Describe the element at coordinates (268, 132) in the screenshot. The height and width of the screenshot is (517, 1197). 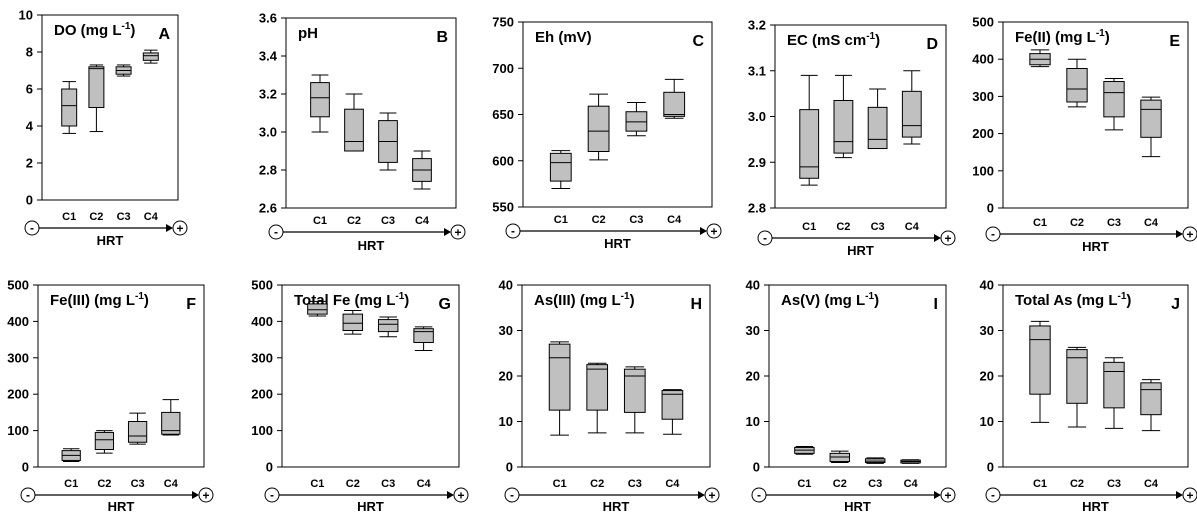
I see `y-tick-label: 3.0` at that location.